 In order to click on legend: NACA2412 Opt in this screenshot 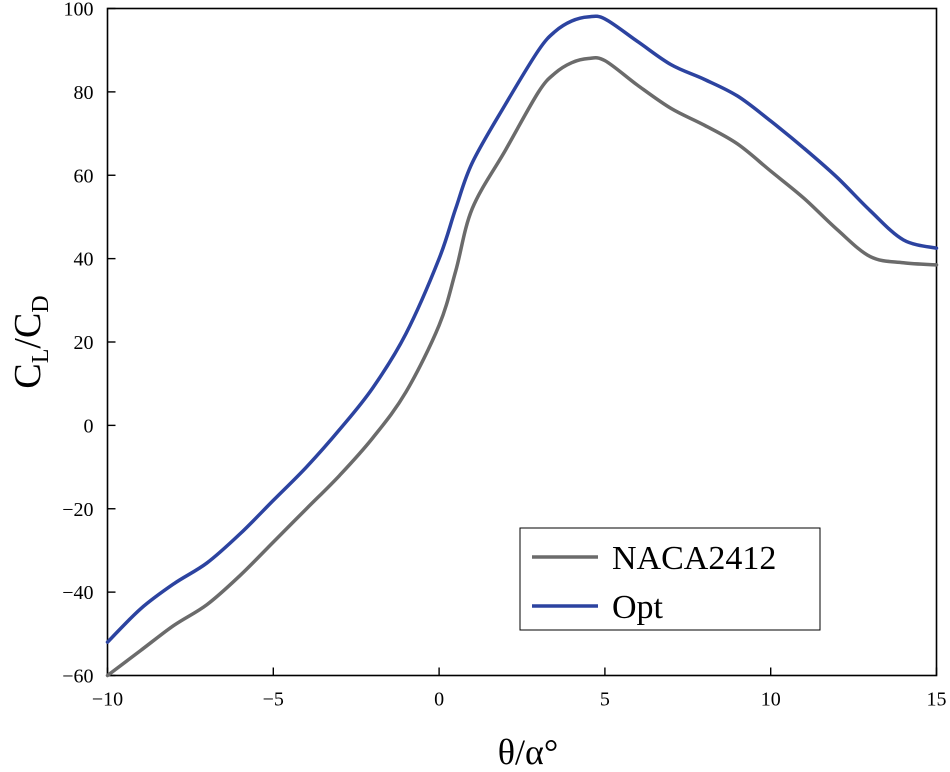, I will do `click(670, 579)`.